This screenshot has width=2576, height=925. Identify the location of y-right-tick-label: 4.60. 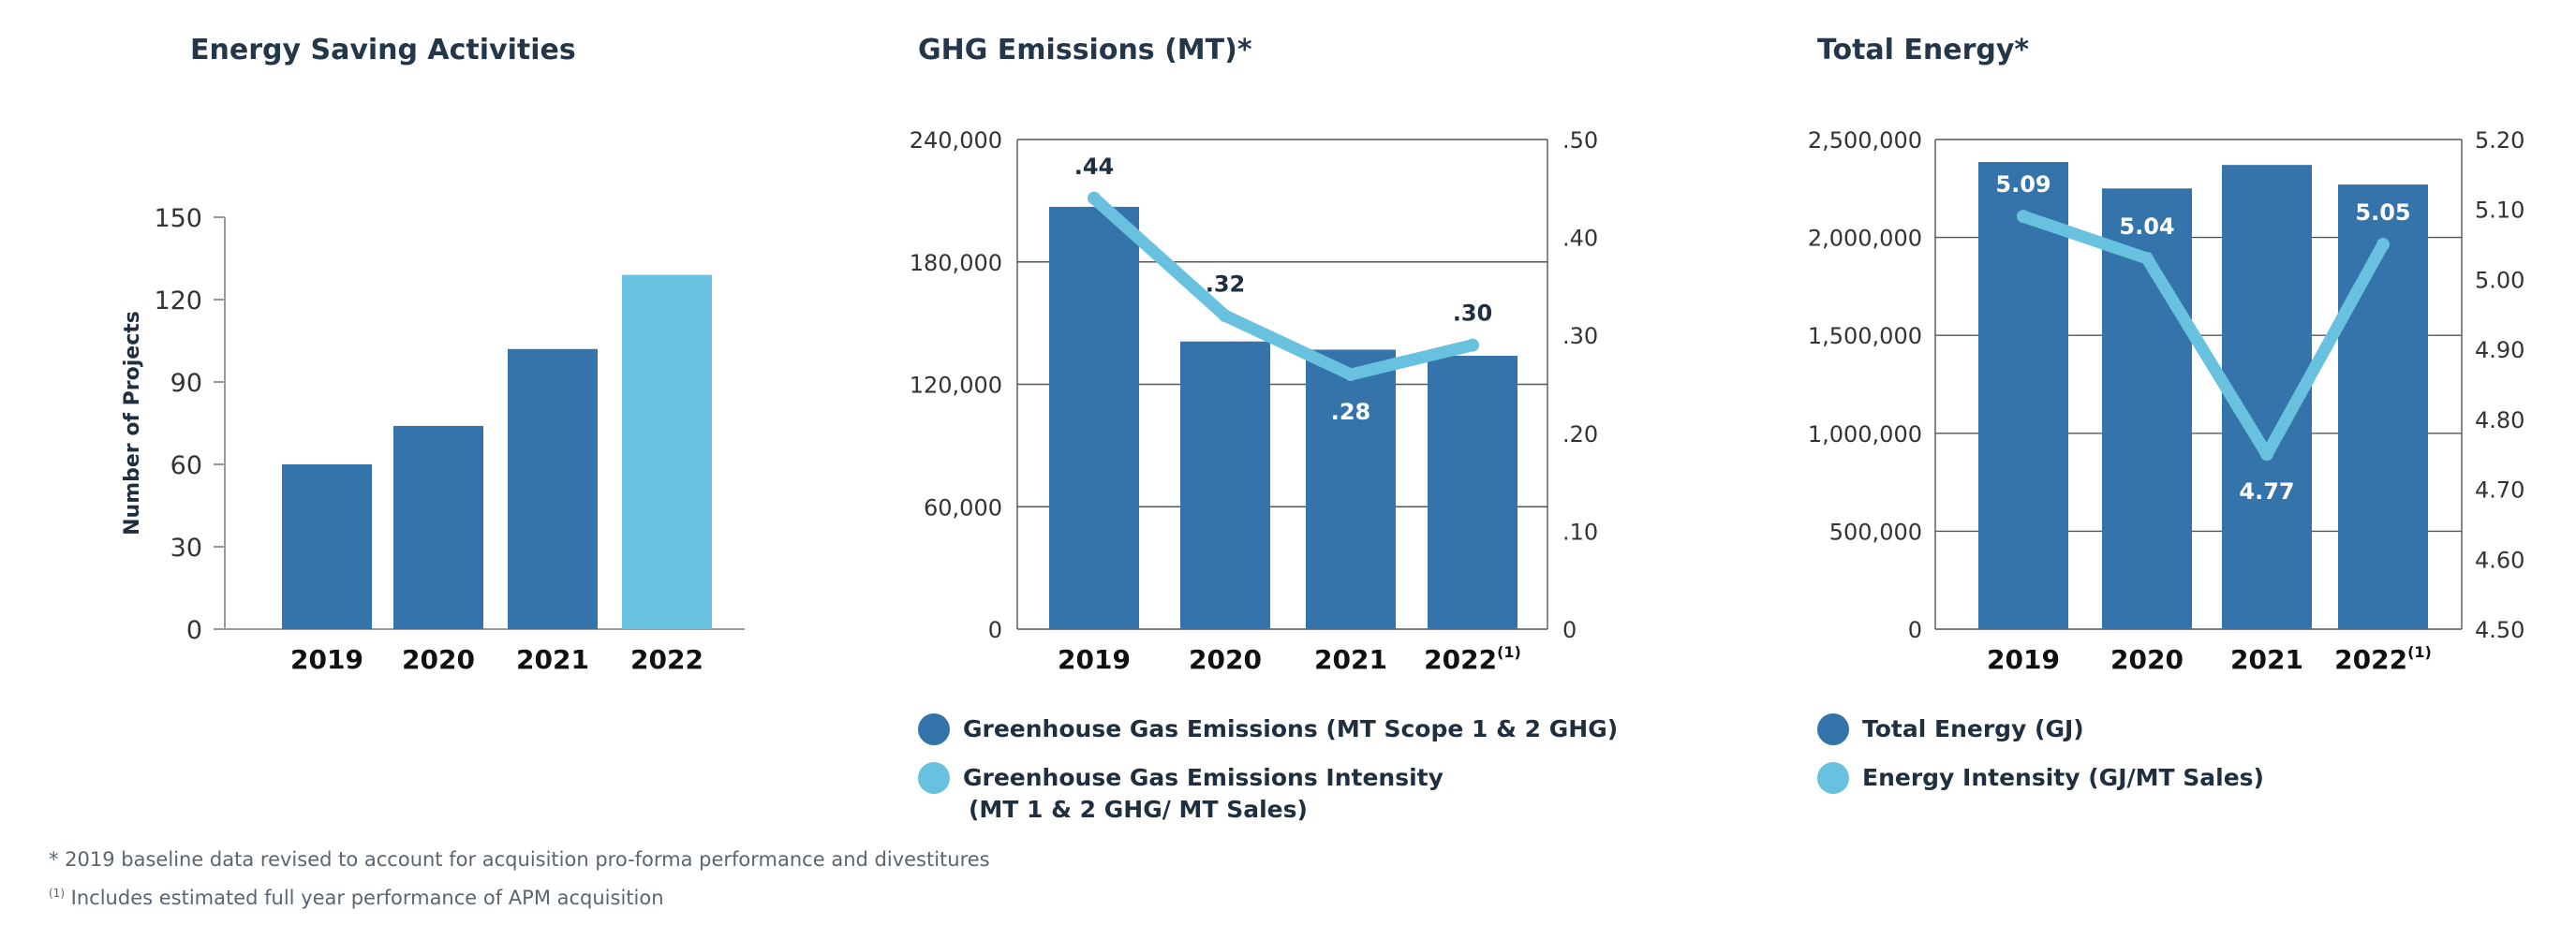
(2499, 560).